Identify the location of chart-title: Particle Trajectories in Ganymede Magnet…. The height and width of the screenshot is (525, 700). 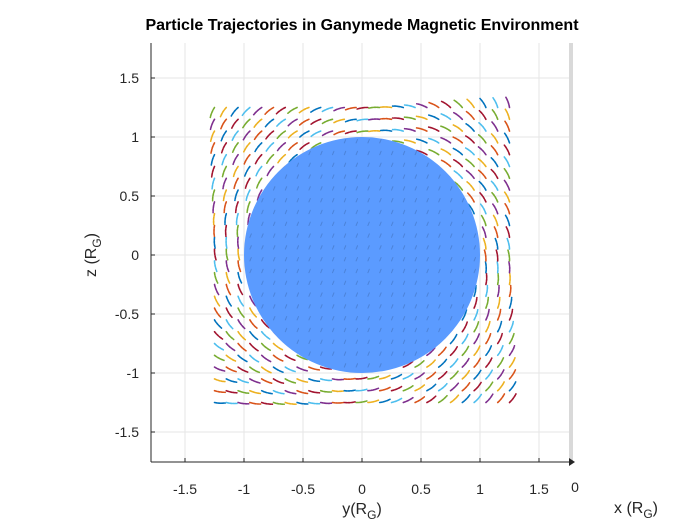
(362, 25).